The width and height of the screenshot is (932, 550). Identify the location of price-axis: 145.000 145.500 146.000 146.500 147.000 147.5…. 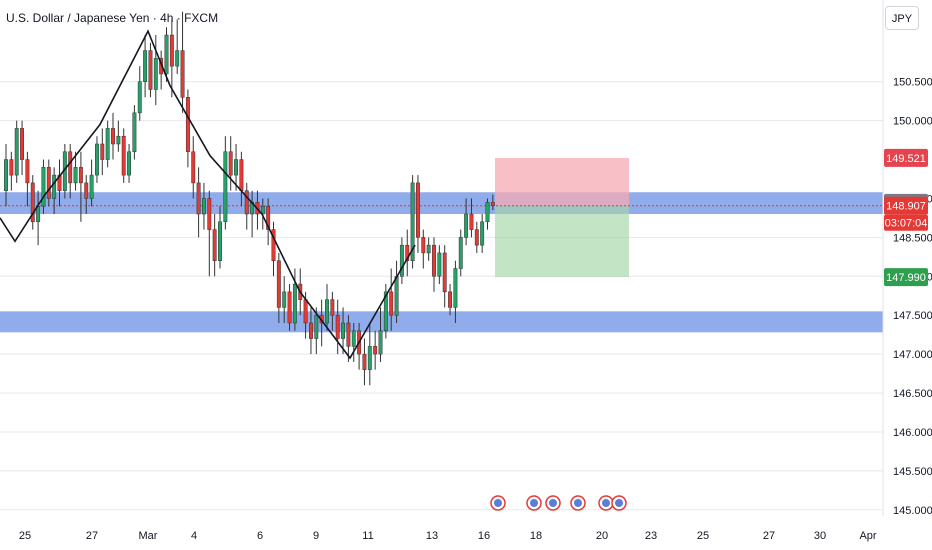
(912, 297).